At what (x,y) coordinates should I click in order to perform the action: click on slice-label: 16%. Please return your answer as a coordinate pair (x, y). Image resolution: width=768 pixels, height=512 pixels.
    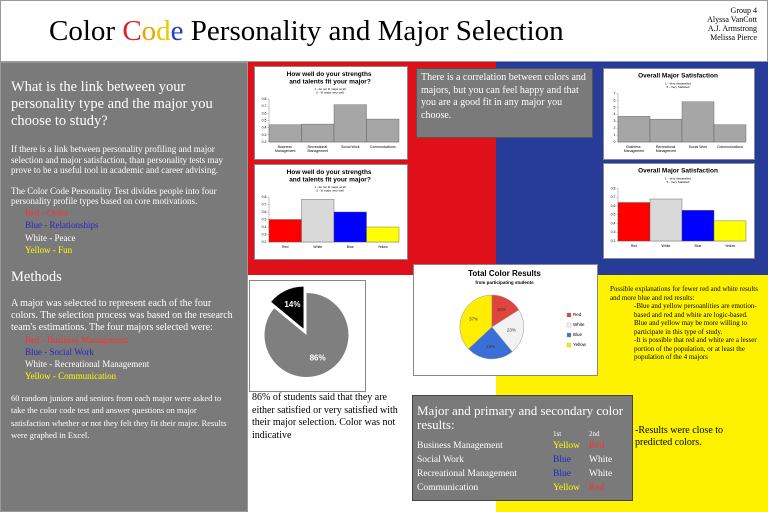
    Looking at the image, I should click on (501, 309).